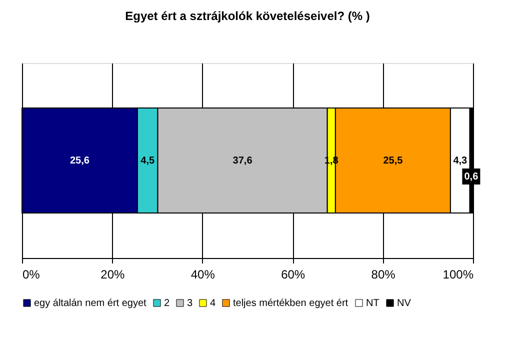 This screenshot has height=340, width=522. What do you see at coordinates (190, 303) in the screenshot?
I see `legend-label: 3` at bounding box center [190, 303].